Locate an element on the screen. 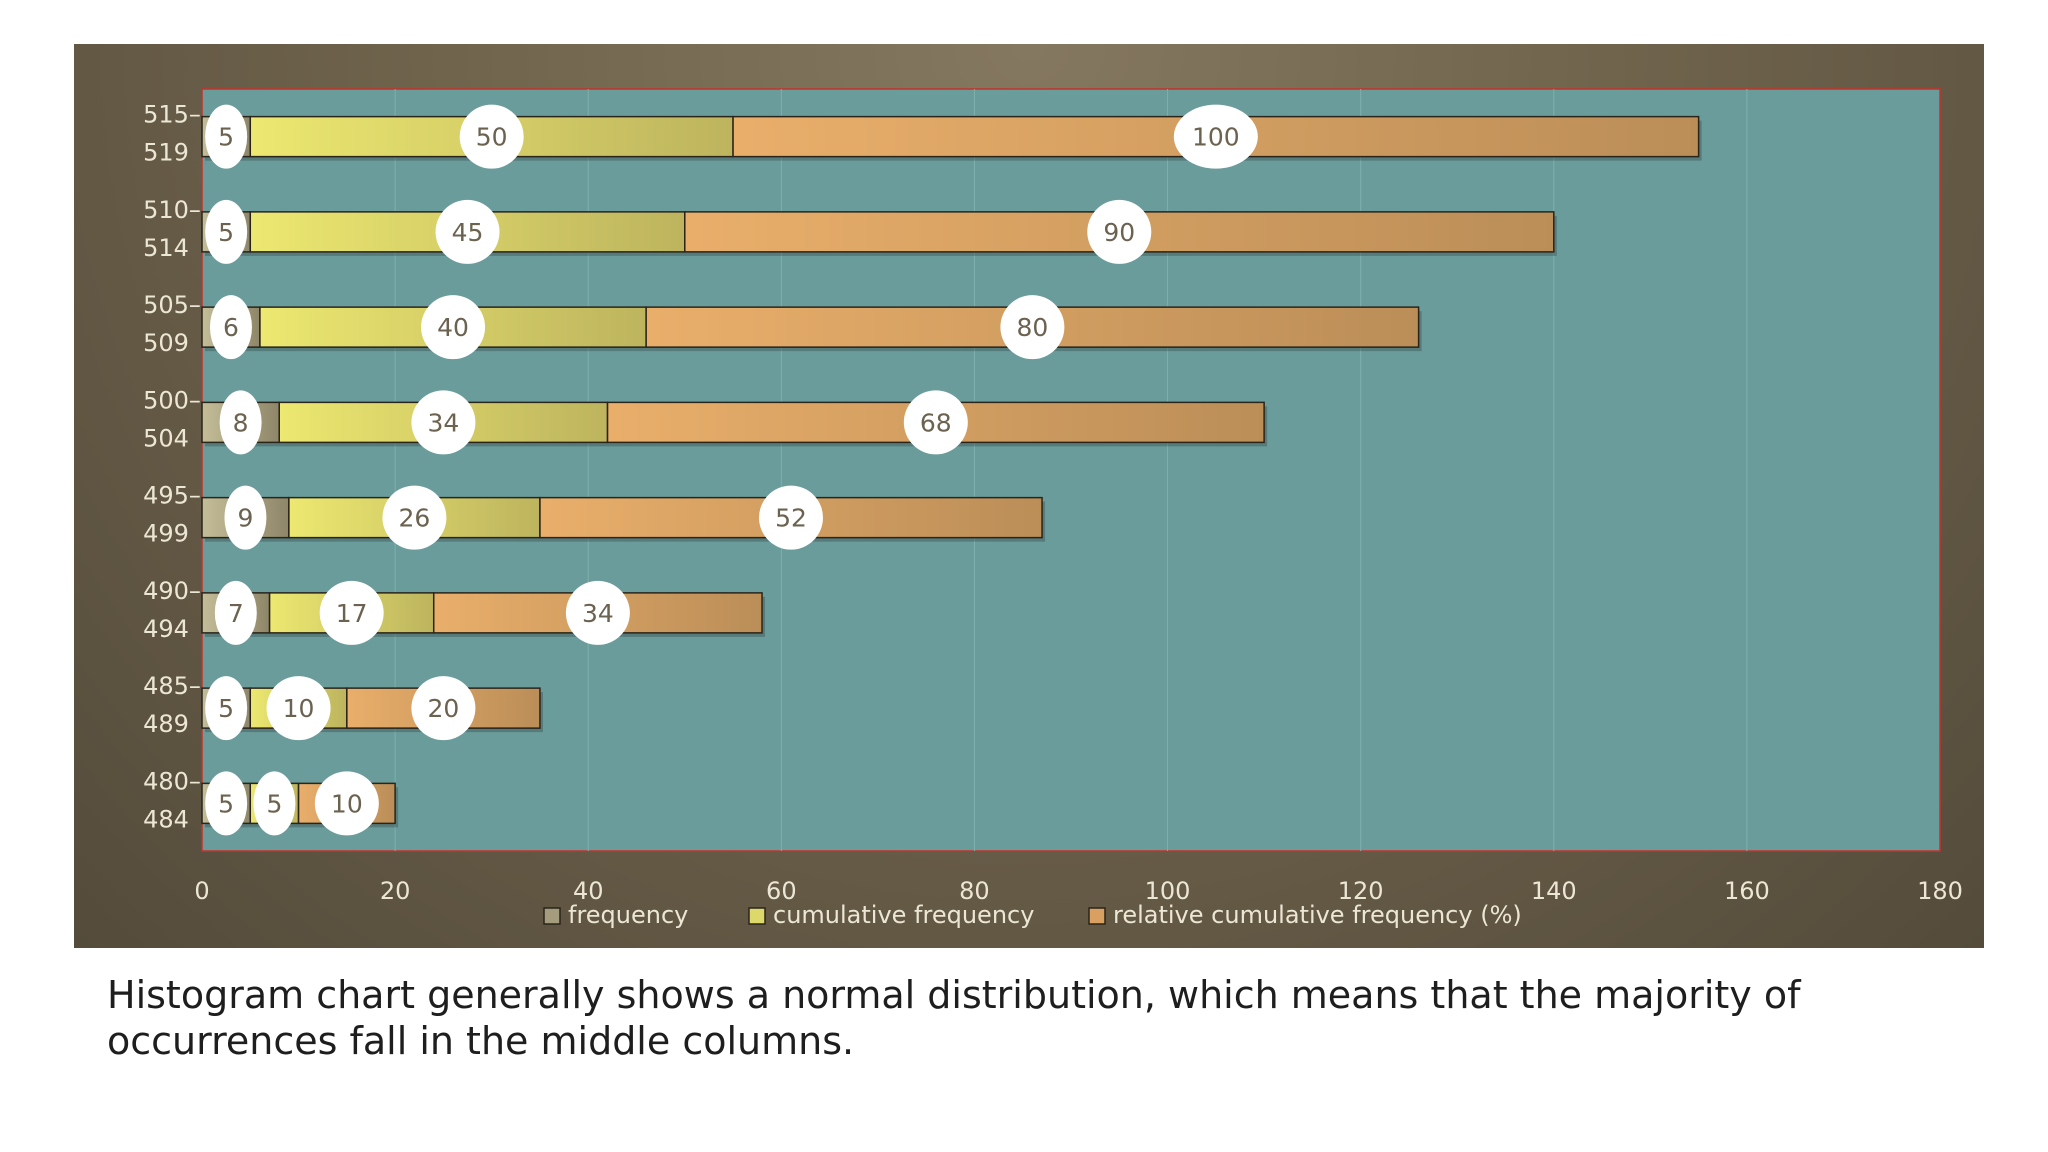  y-category-label: 510– 514 is located at coordinates (172, 229).